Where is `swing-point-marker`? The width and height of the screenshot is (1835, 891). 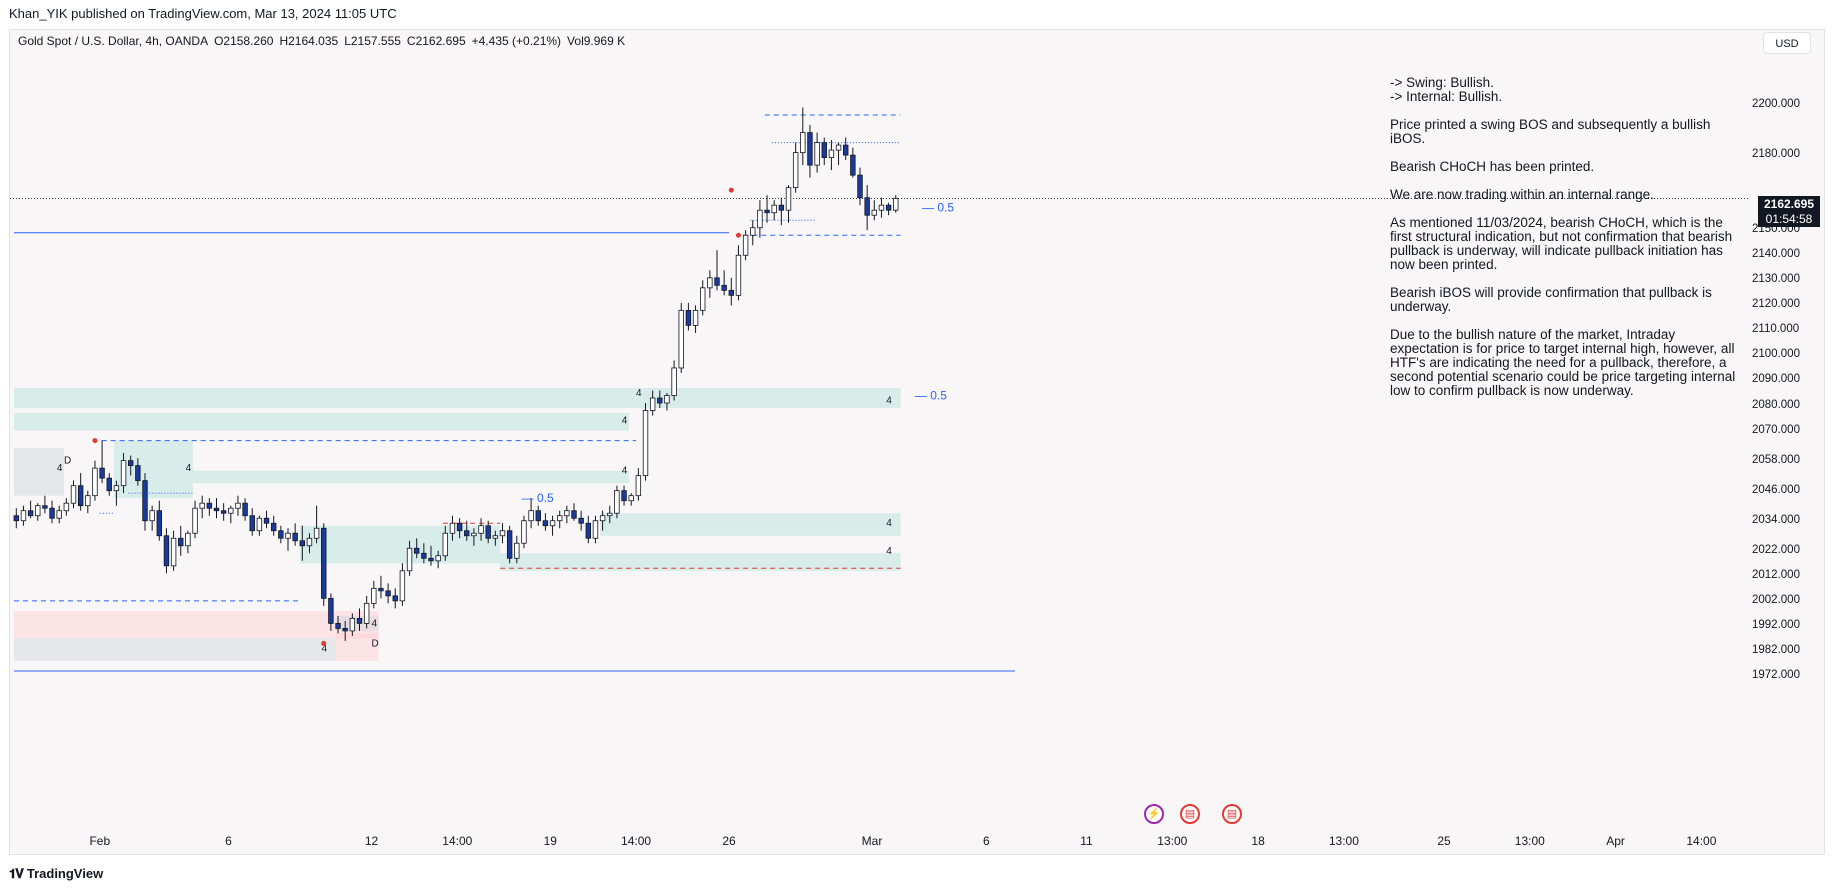 swing-point-marker is located at coordinates (738, 235).